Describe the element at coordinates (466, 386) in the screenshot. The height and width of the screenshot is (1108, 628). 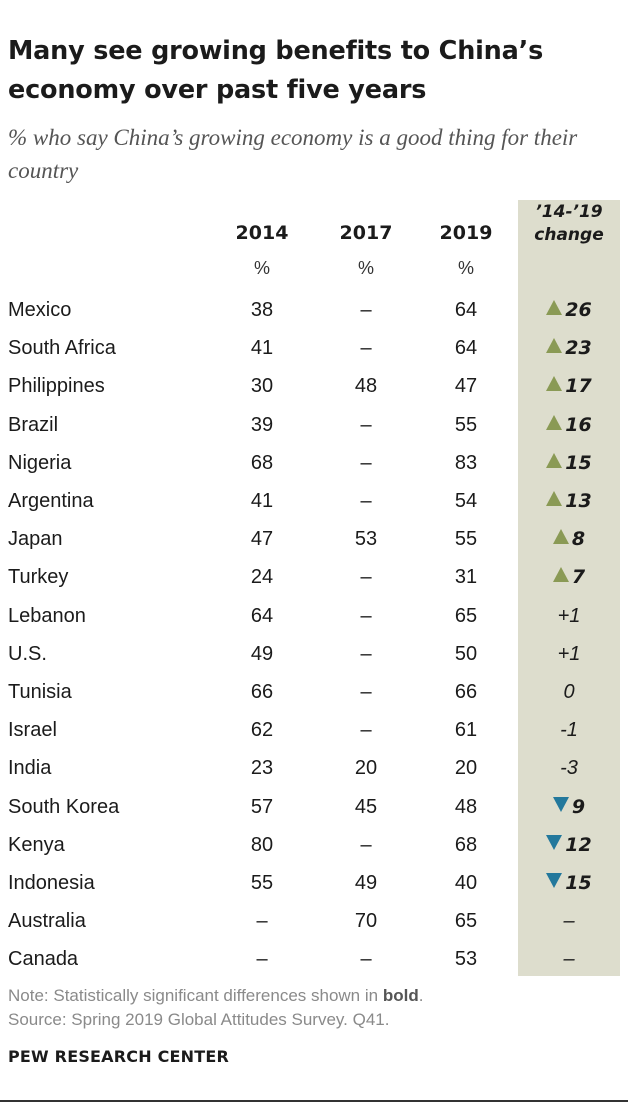
I see `value-2019: 47` at that location.